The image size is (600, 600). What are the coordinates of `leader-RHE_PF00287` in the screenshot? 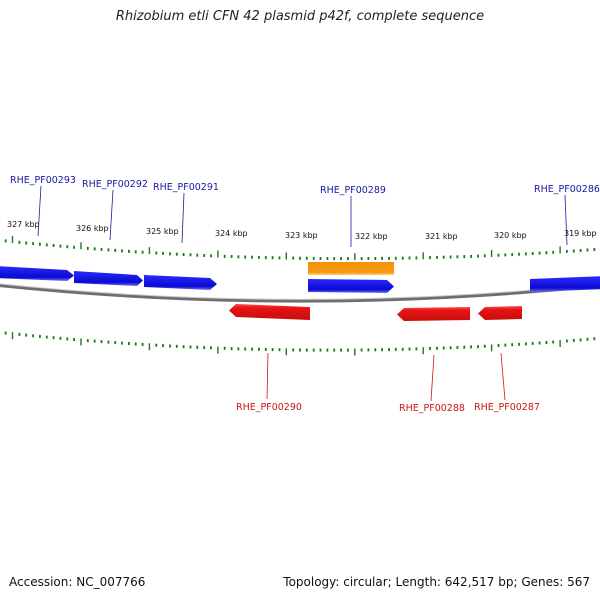 It's located at (503, 376).